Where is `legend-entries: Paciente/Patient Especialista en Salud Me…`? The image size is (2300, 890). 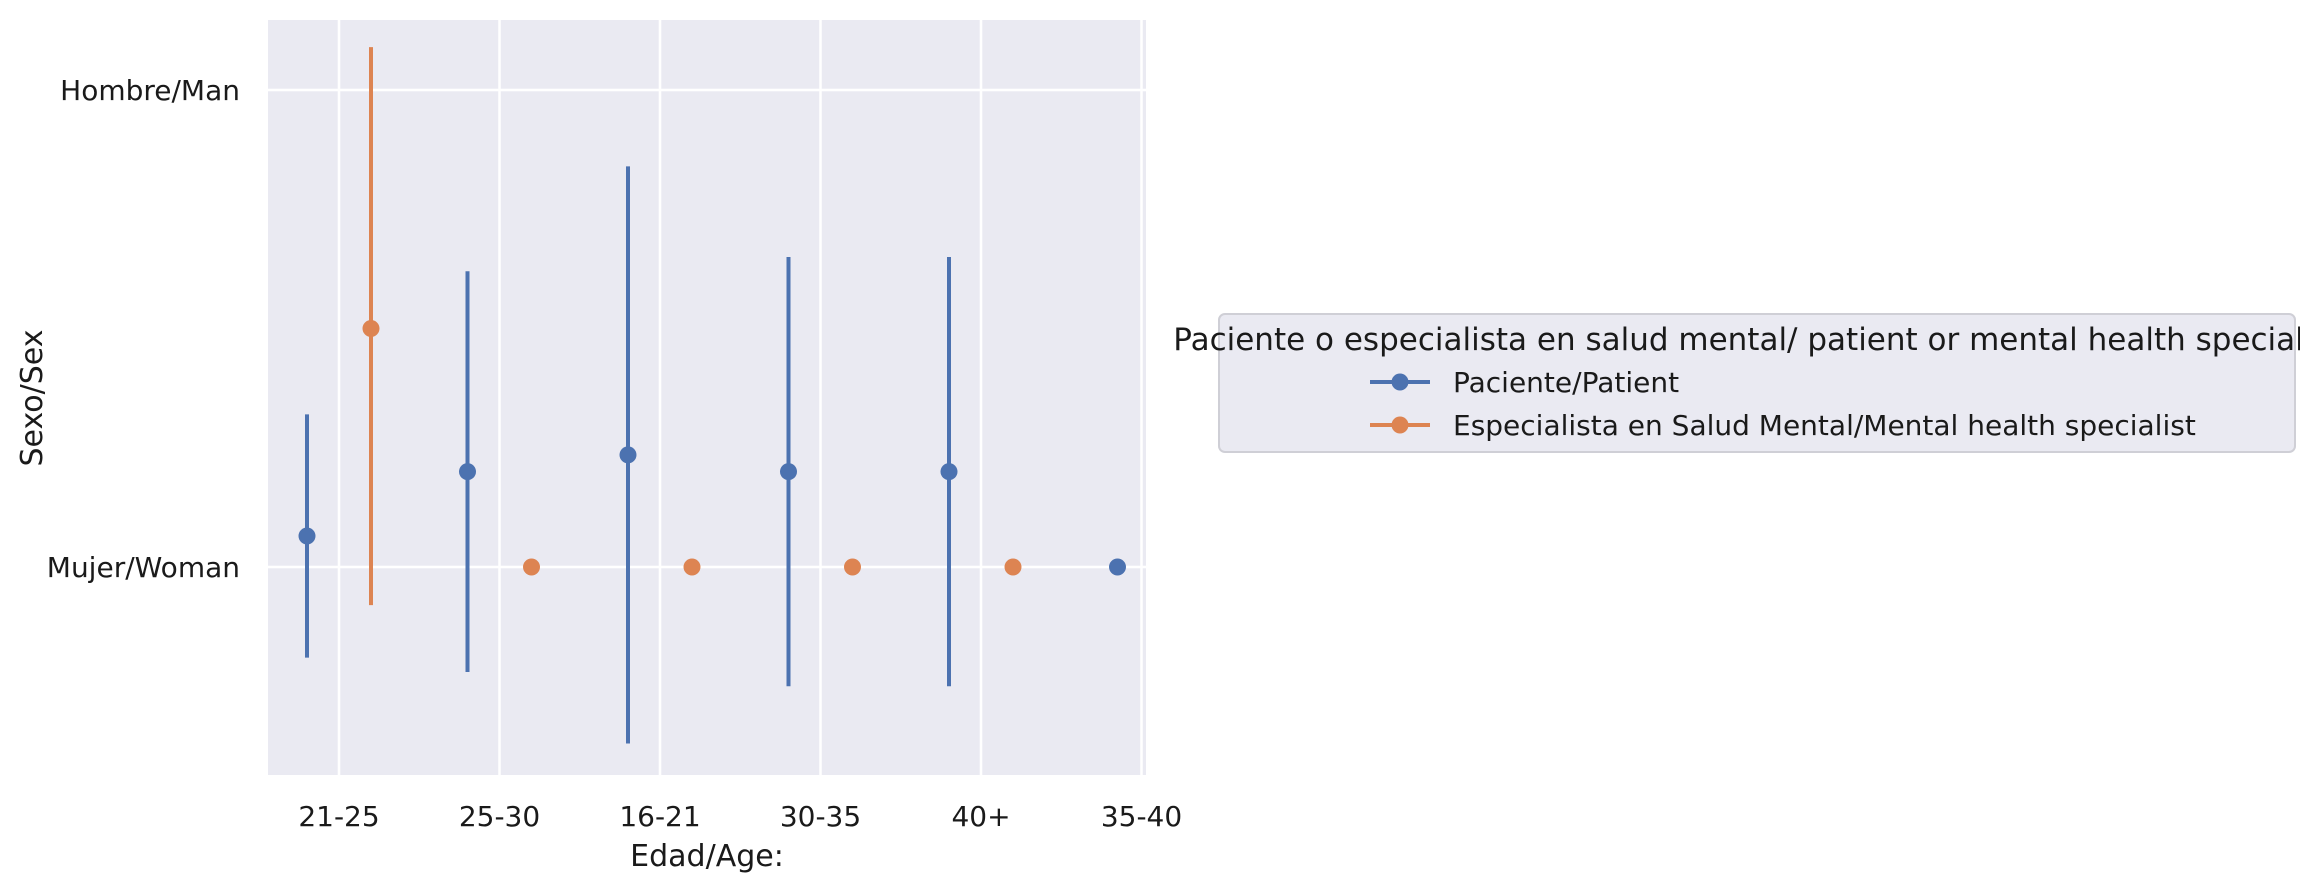
legend-entries: Paciente/Patient Especialista en Salud Me… is located at coordinates (1783, 404).